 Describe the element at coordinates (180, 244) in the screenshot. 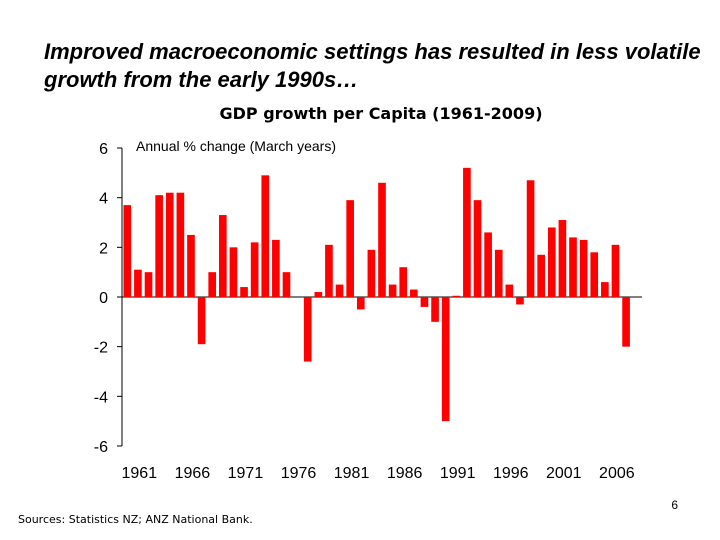

I see `bar-1966` at that location.